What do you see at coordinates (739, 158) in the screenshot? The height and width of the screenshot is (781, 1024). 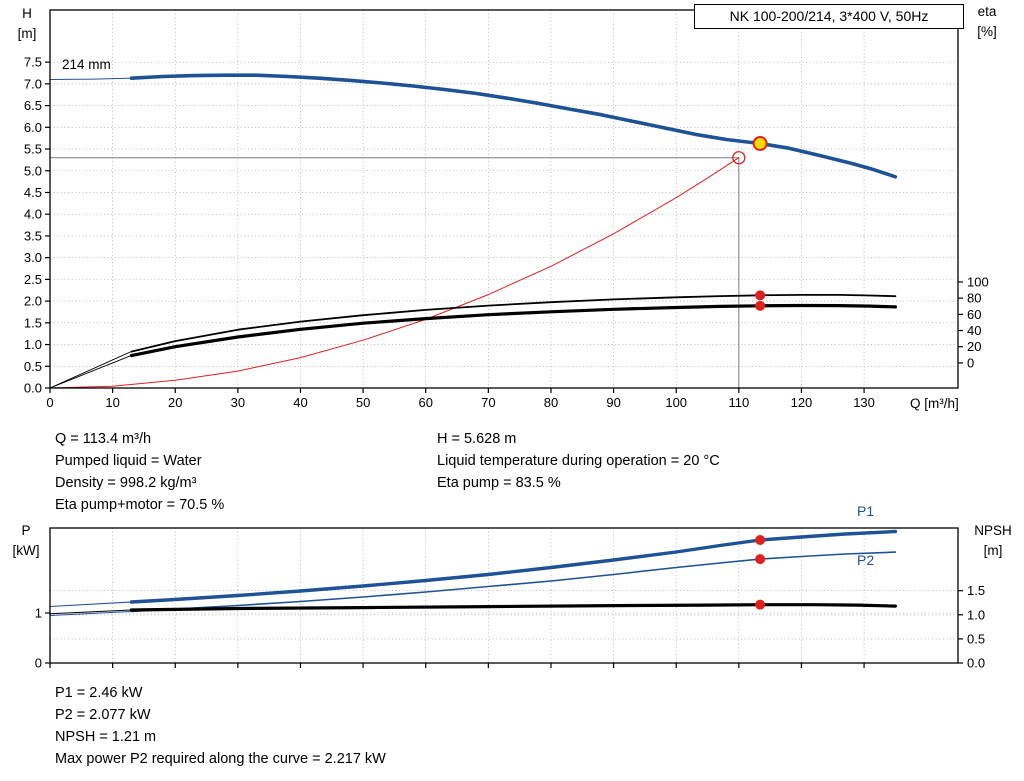 I see `selected-point-marker` at bounding box center [739, 158].